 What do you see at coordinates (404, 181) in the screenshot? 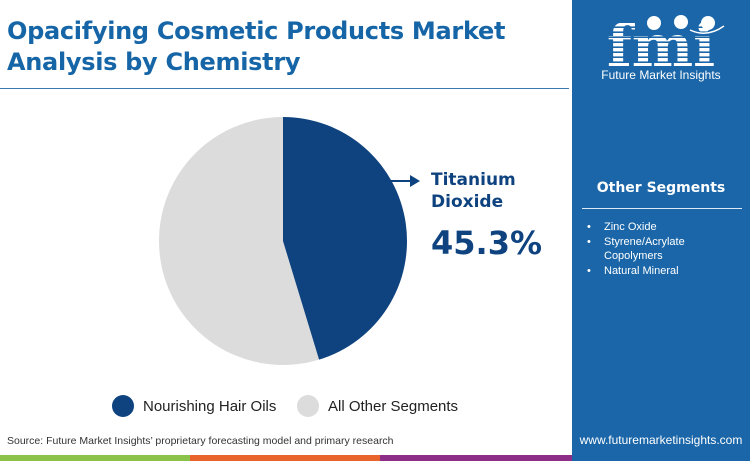
I see `callout-arrow-icon` at bounding box center [404, 181].